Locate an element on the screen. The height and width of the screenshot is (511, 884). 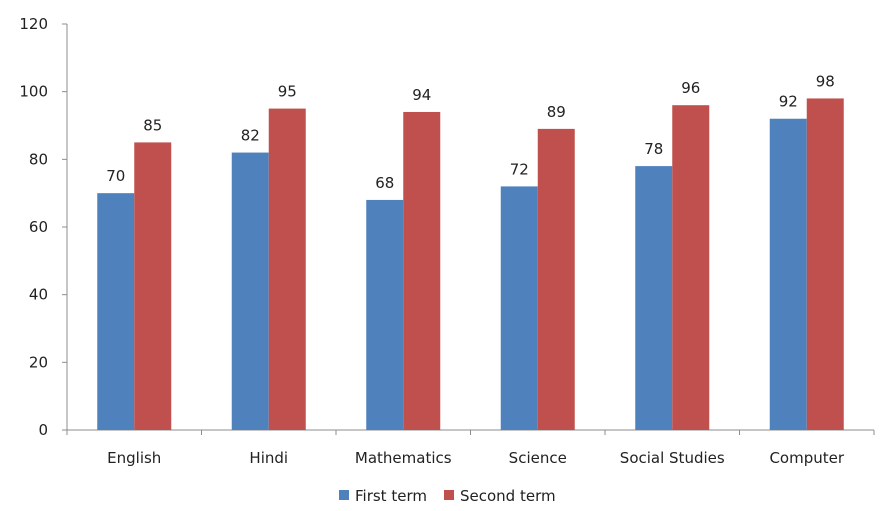
data-label: 94 is located at coordinates (421, 95).